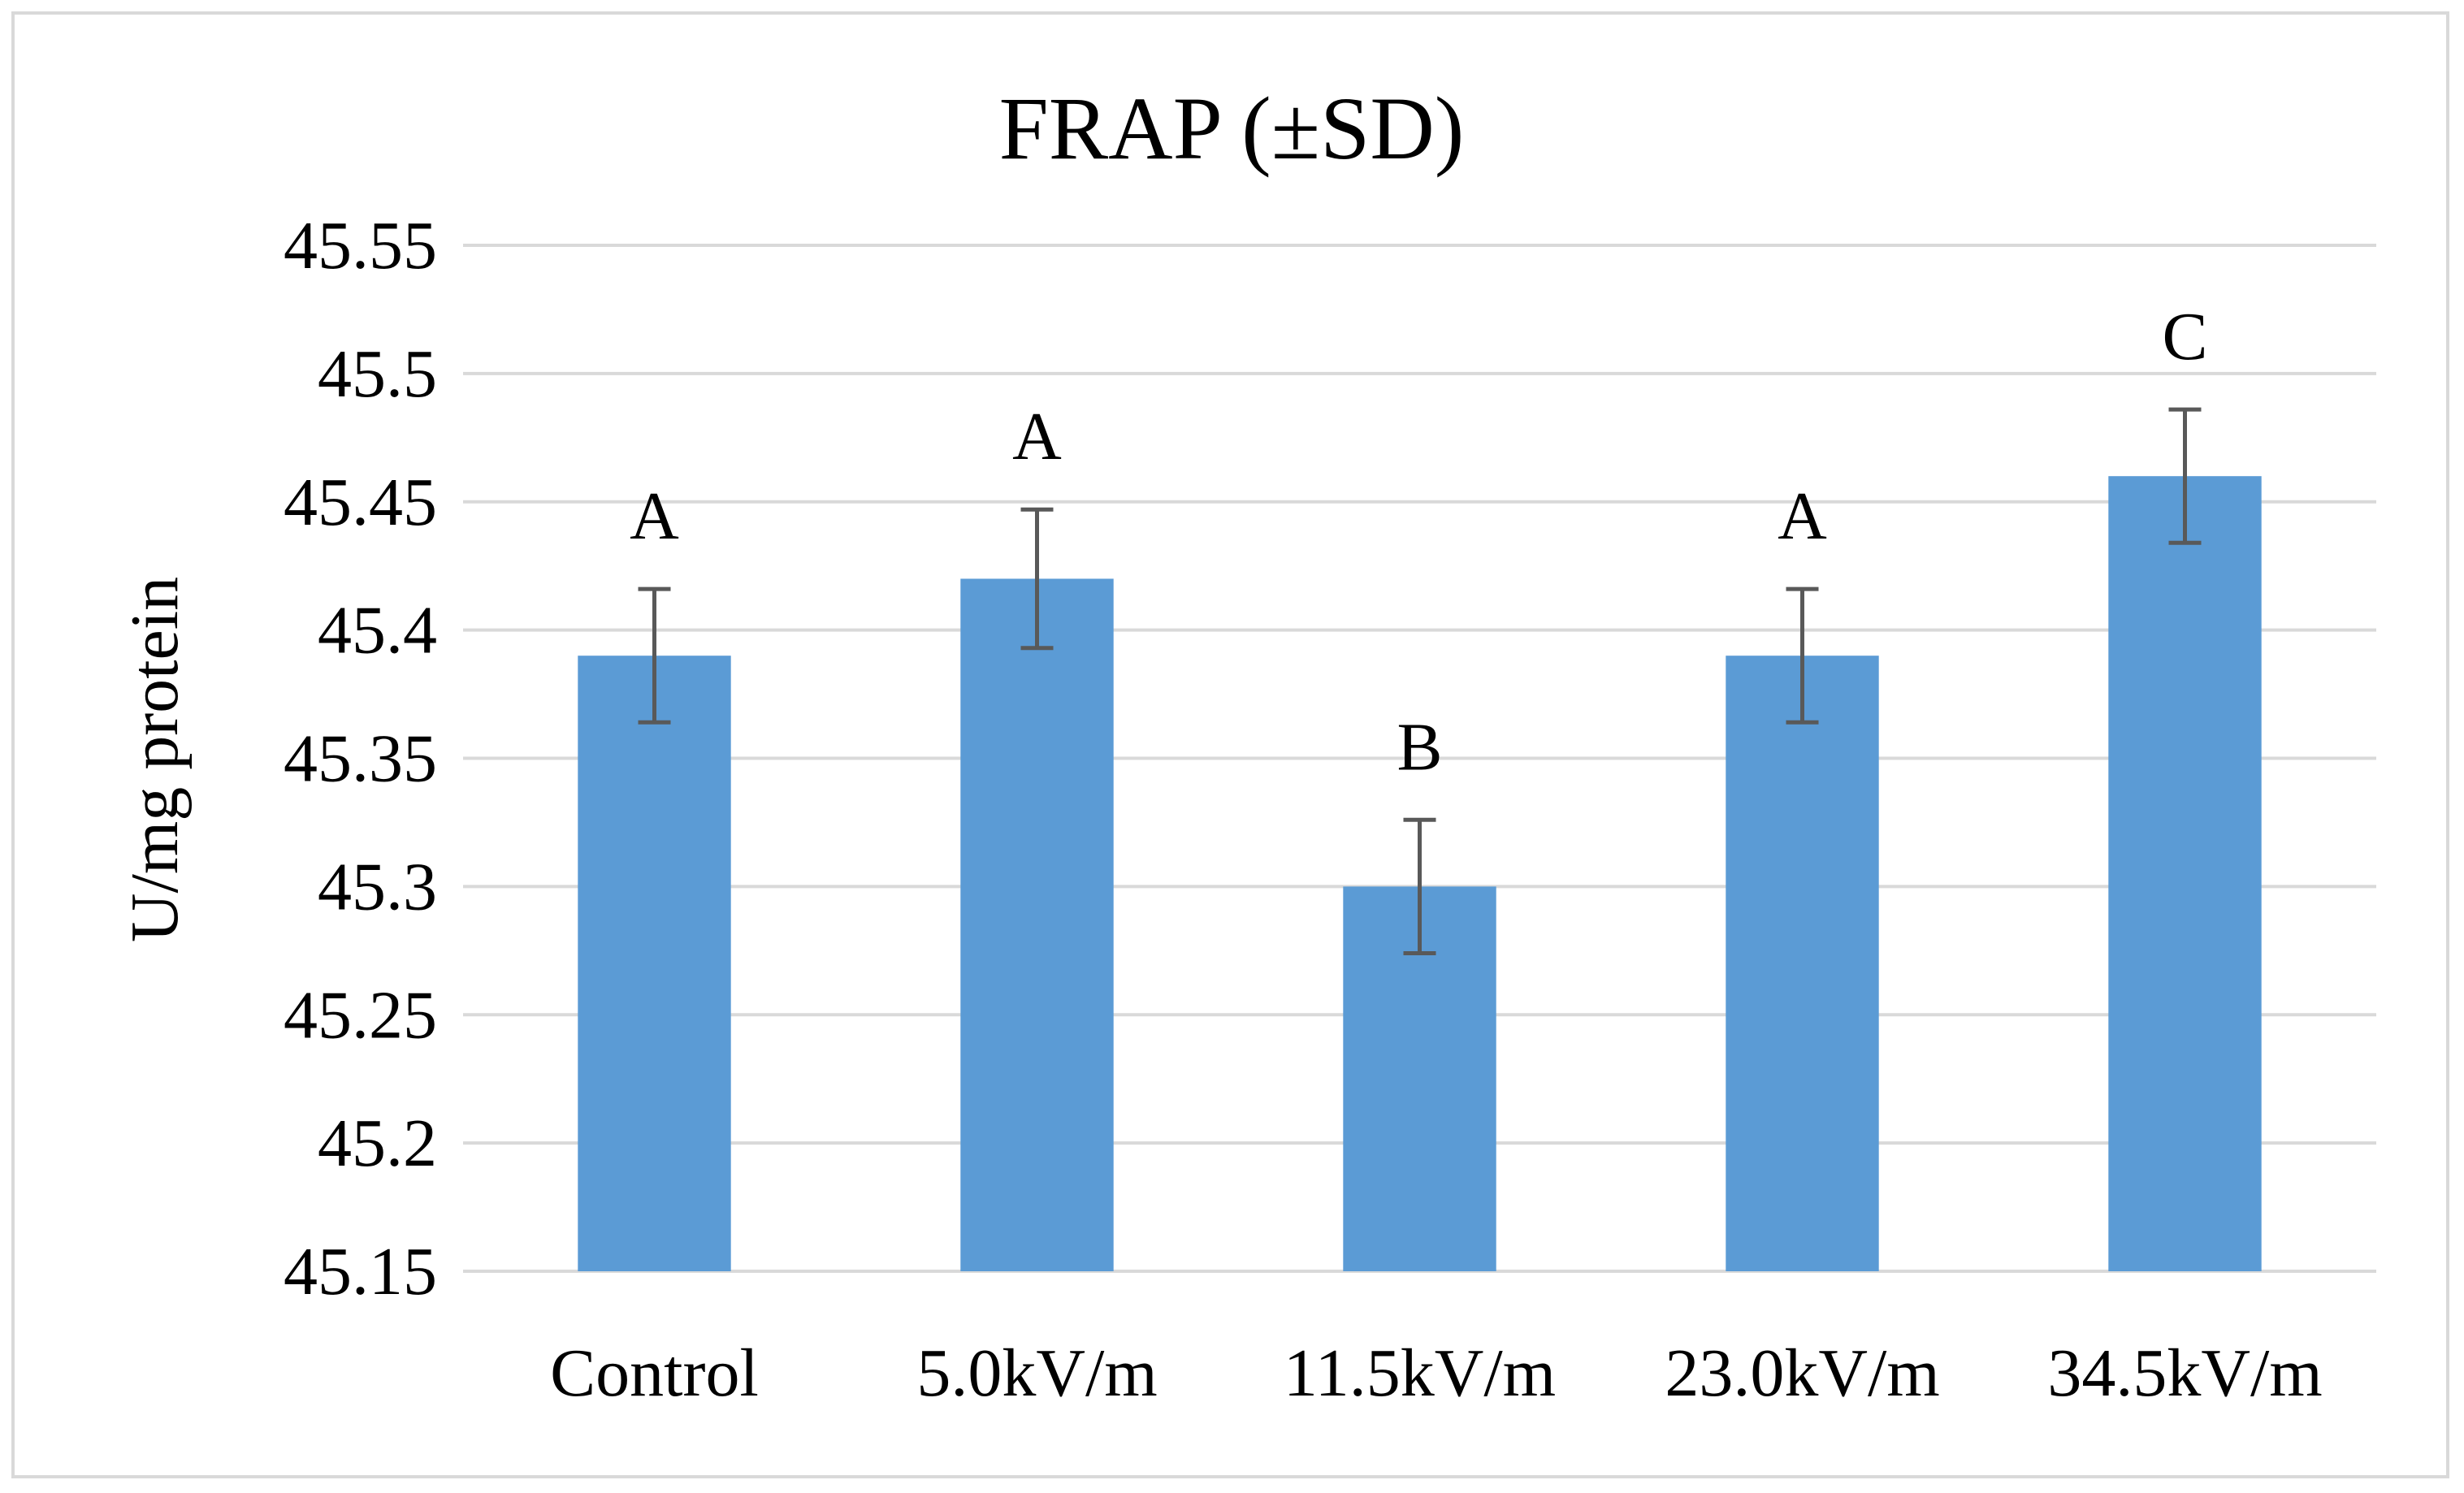 Image resolution: width=2464 pixels, height=1493 pixels. What do you see at coordinates (1419, 747) in the screenshot?
I see `significance-letter: B` at bounding box center [1419, 747].